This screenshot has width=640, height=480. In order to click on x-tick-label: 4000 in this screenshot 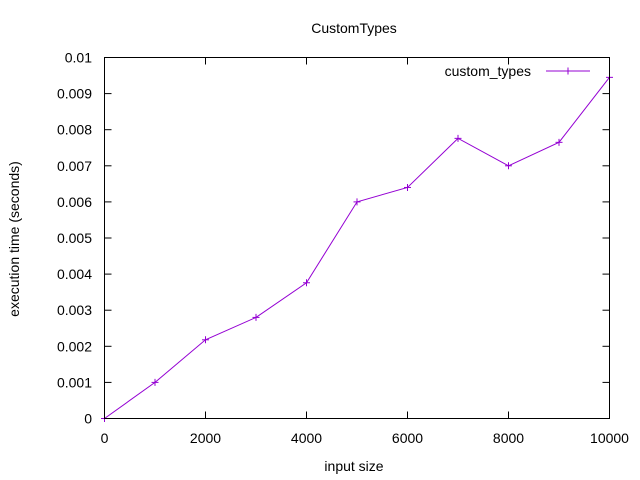, I will do `click(306, 438)`.